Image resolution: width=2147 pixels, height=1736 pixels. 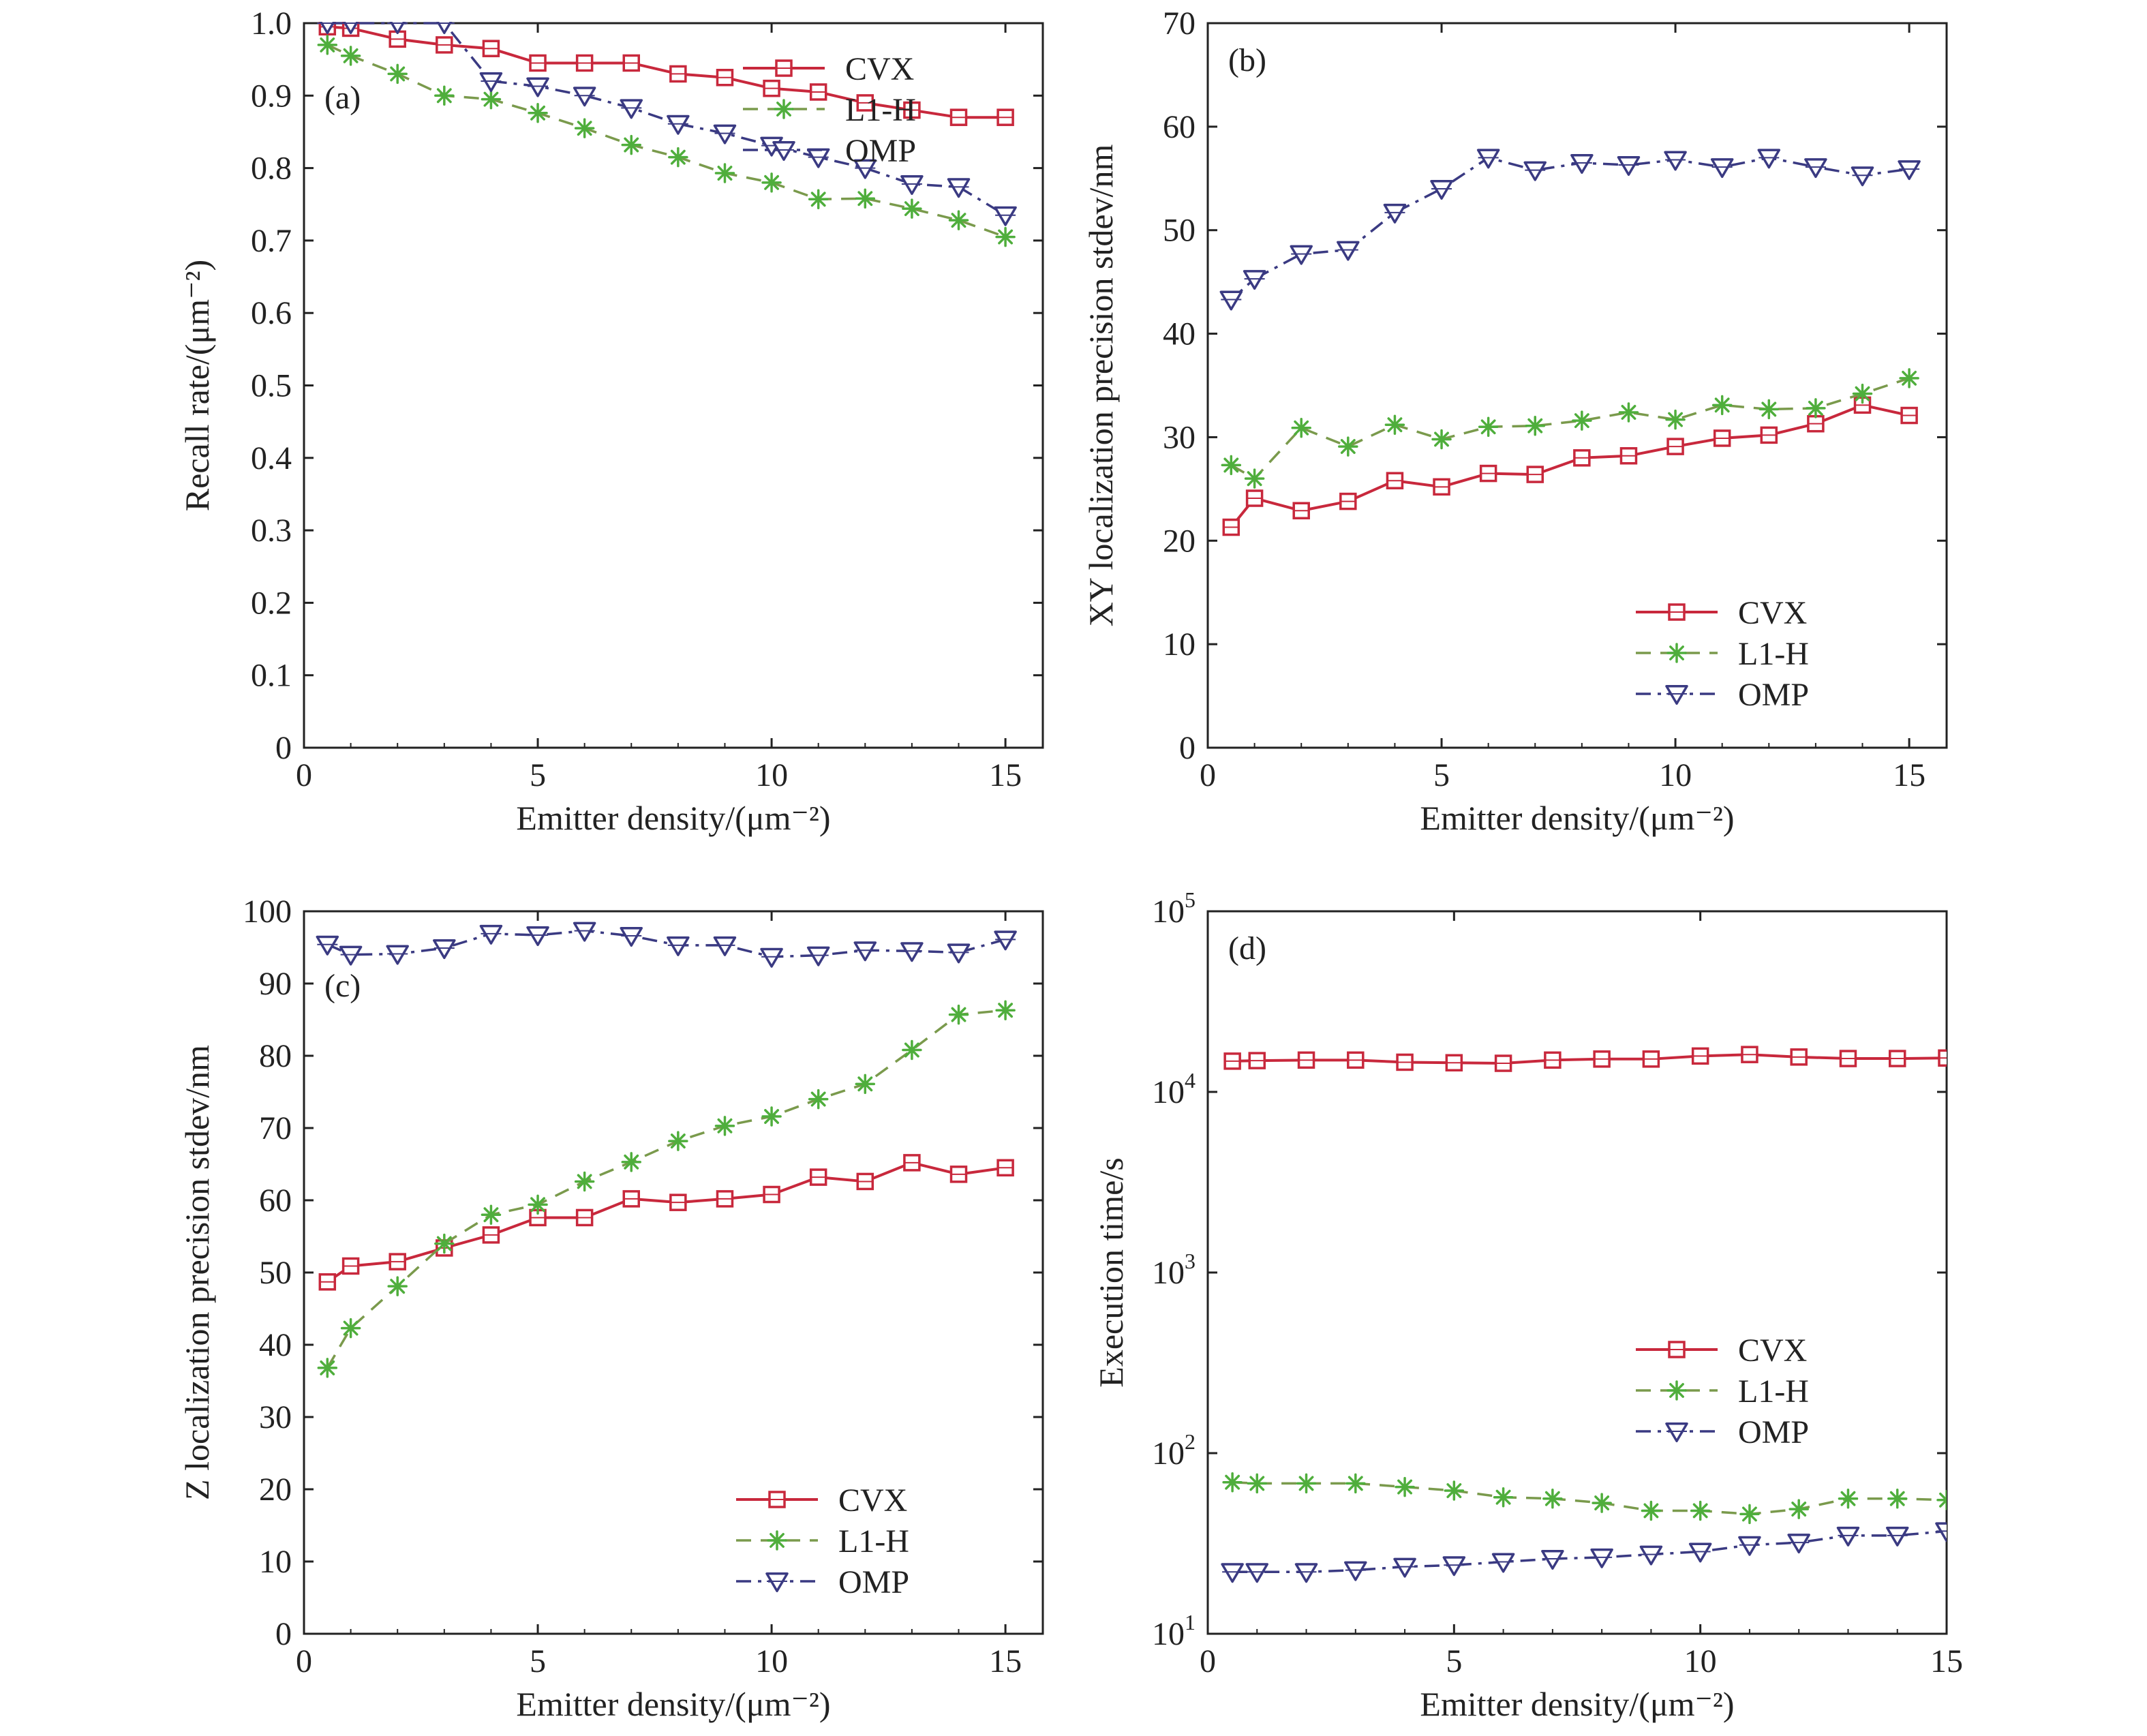 I want to click on y-tick-label: 0.2, so click(x=271, y=603).